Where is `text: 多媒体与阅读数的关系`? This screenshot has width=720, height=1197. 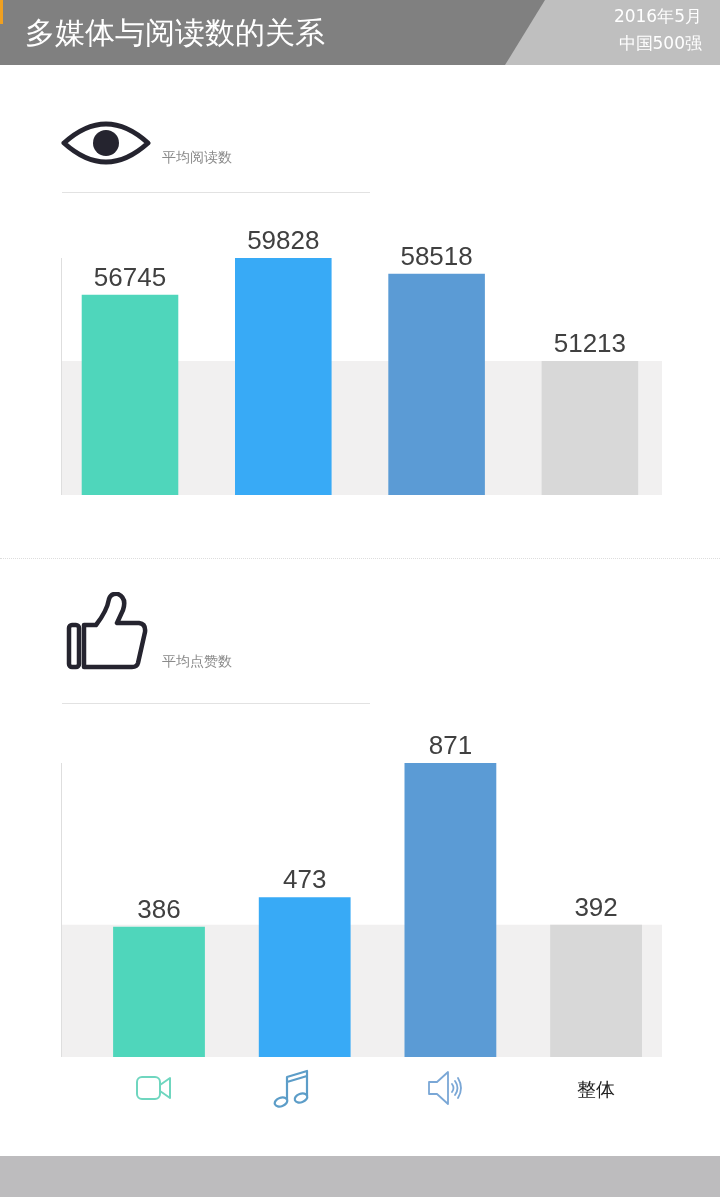 text: 多媒体与阅读数的关系 is located at coordinates (175, 33).